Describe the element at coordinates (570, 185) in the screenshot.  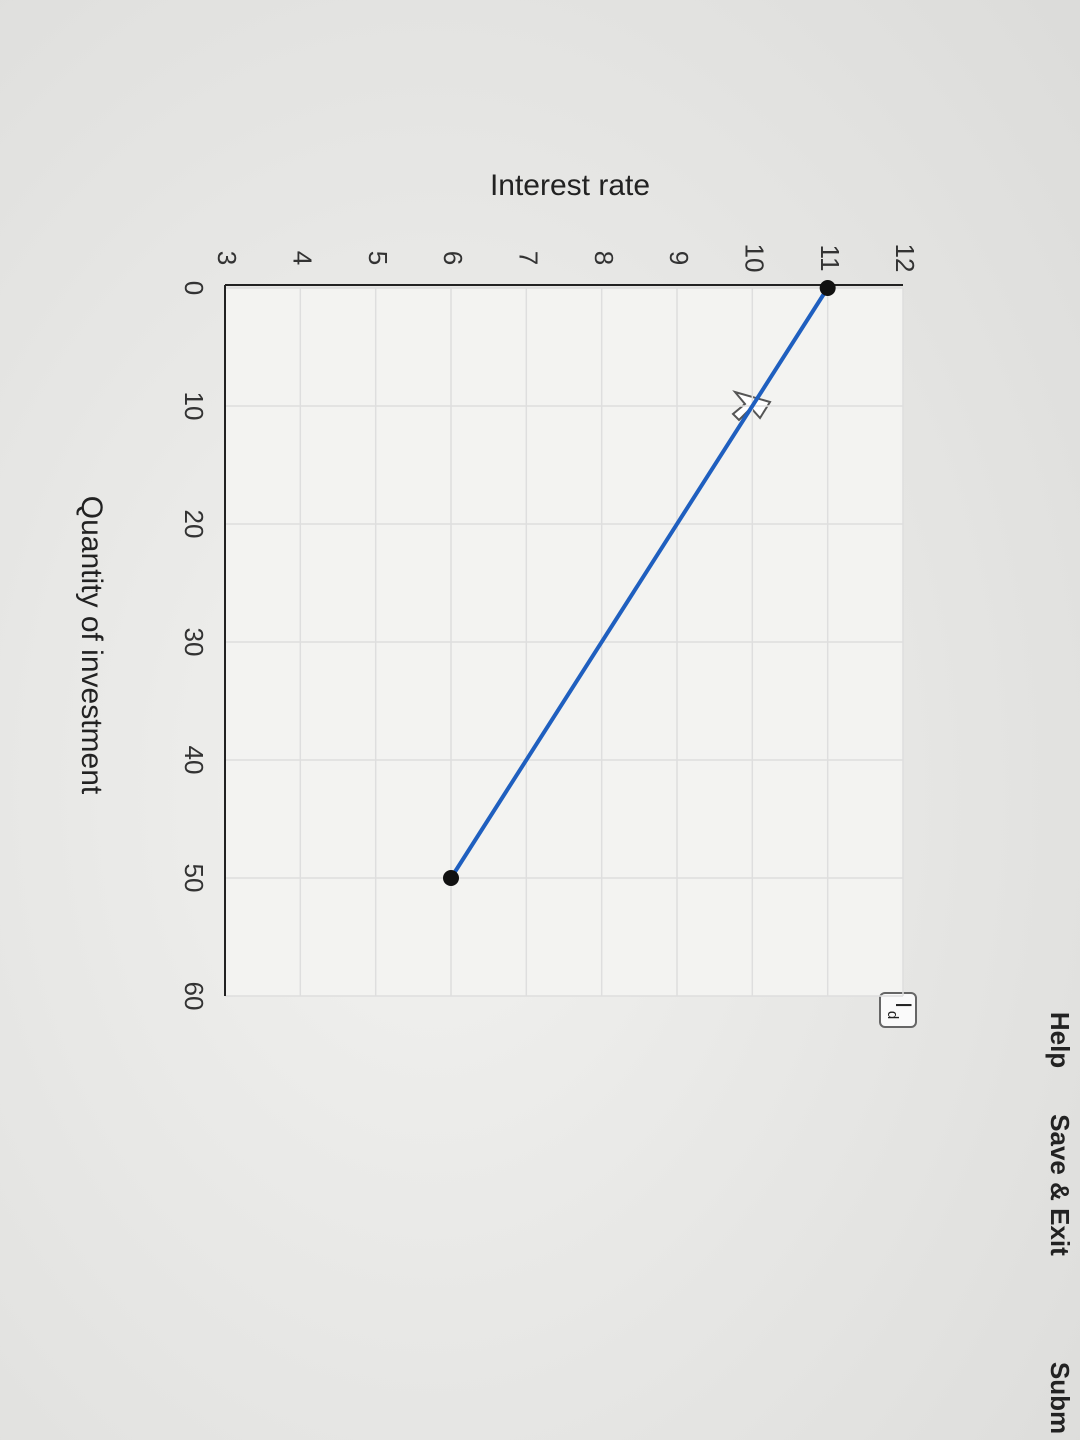
I see `y-axis-label: Interest rate` at that location.